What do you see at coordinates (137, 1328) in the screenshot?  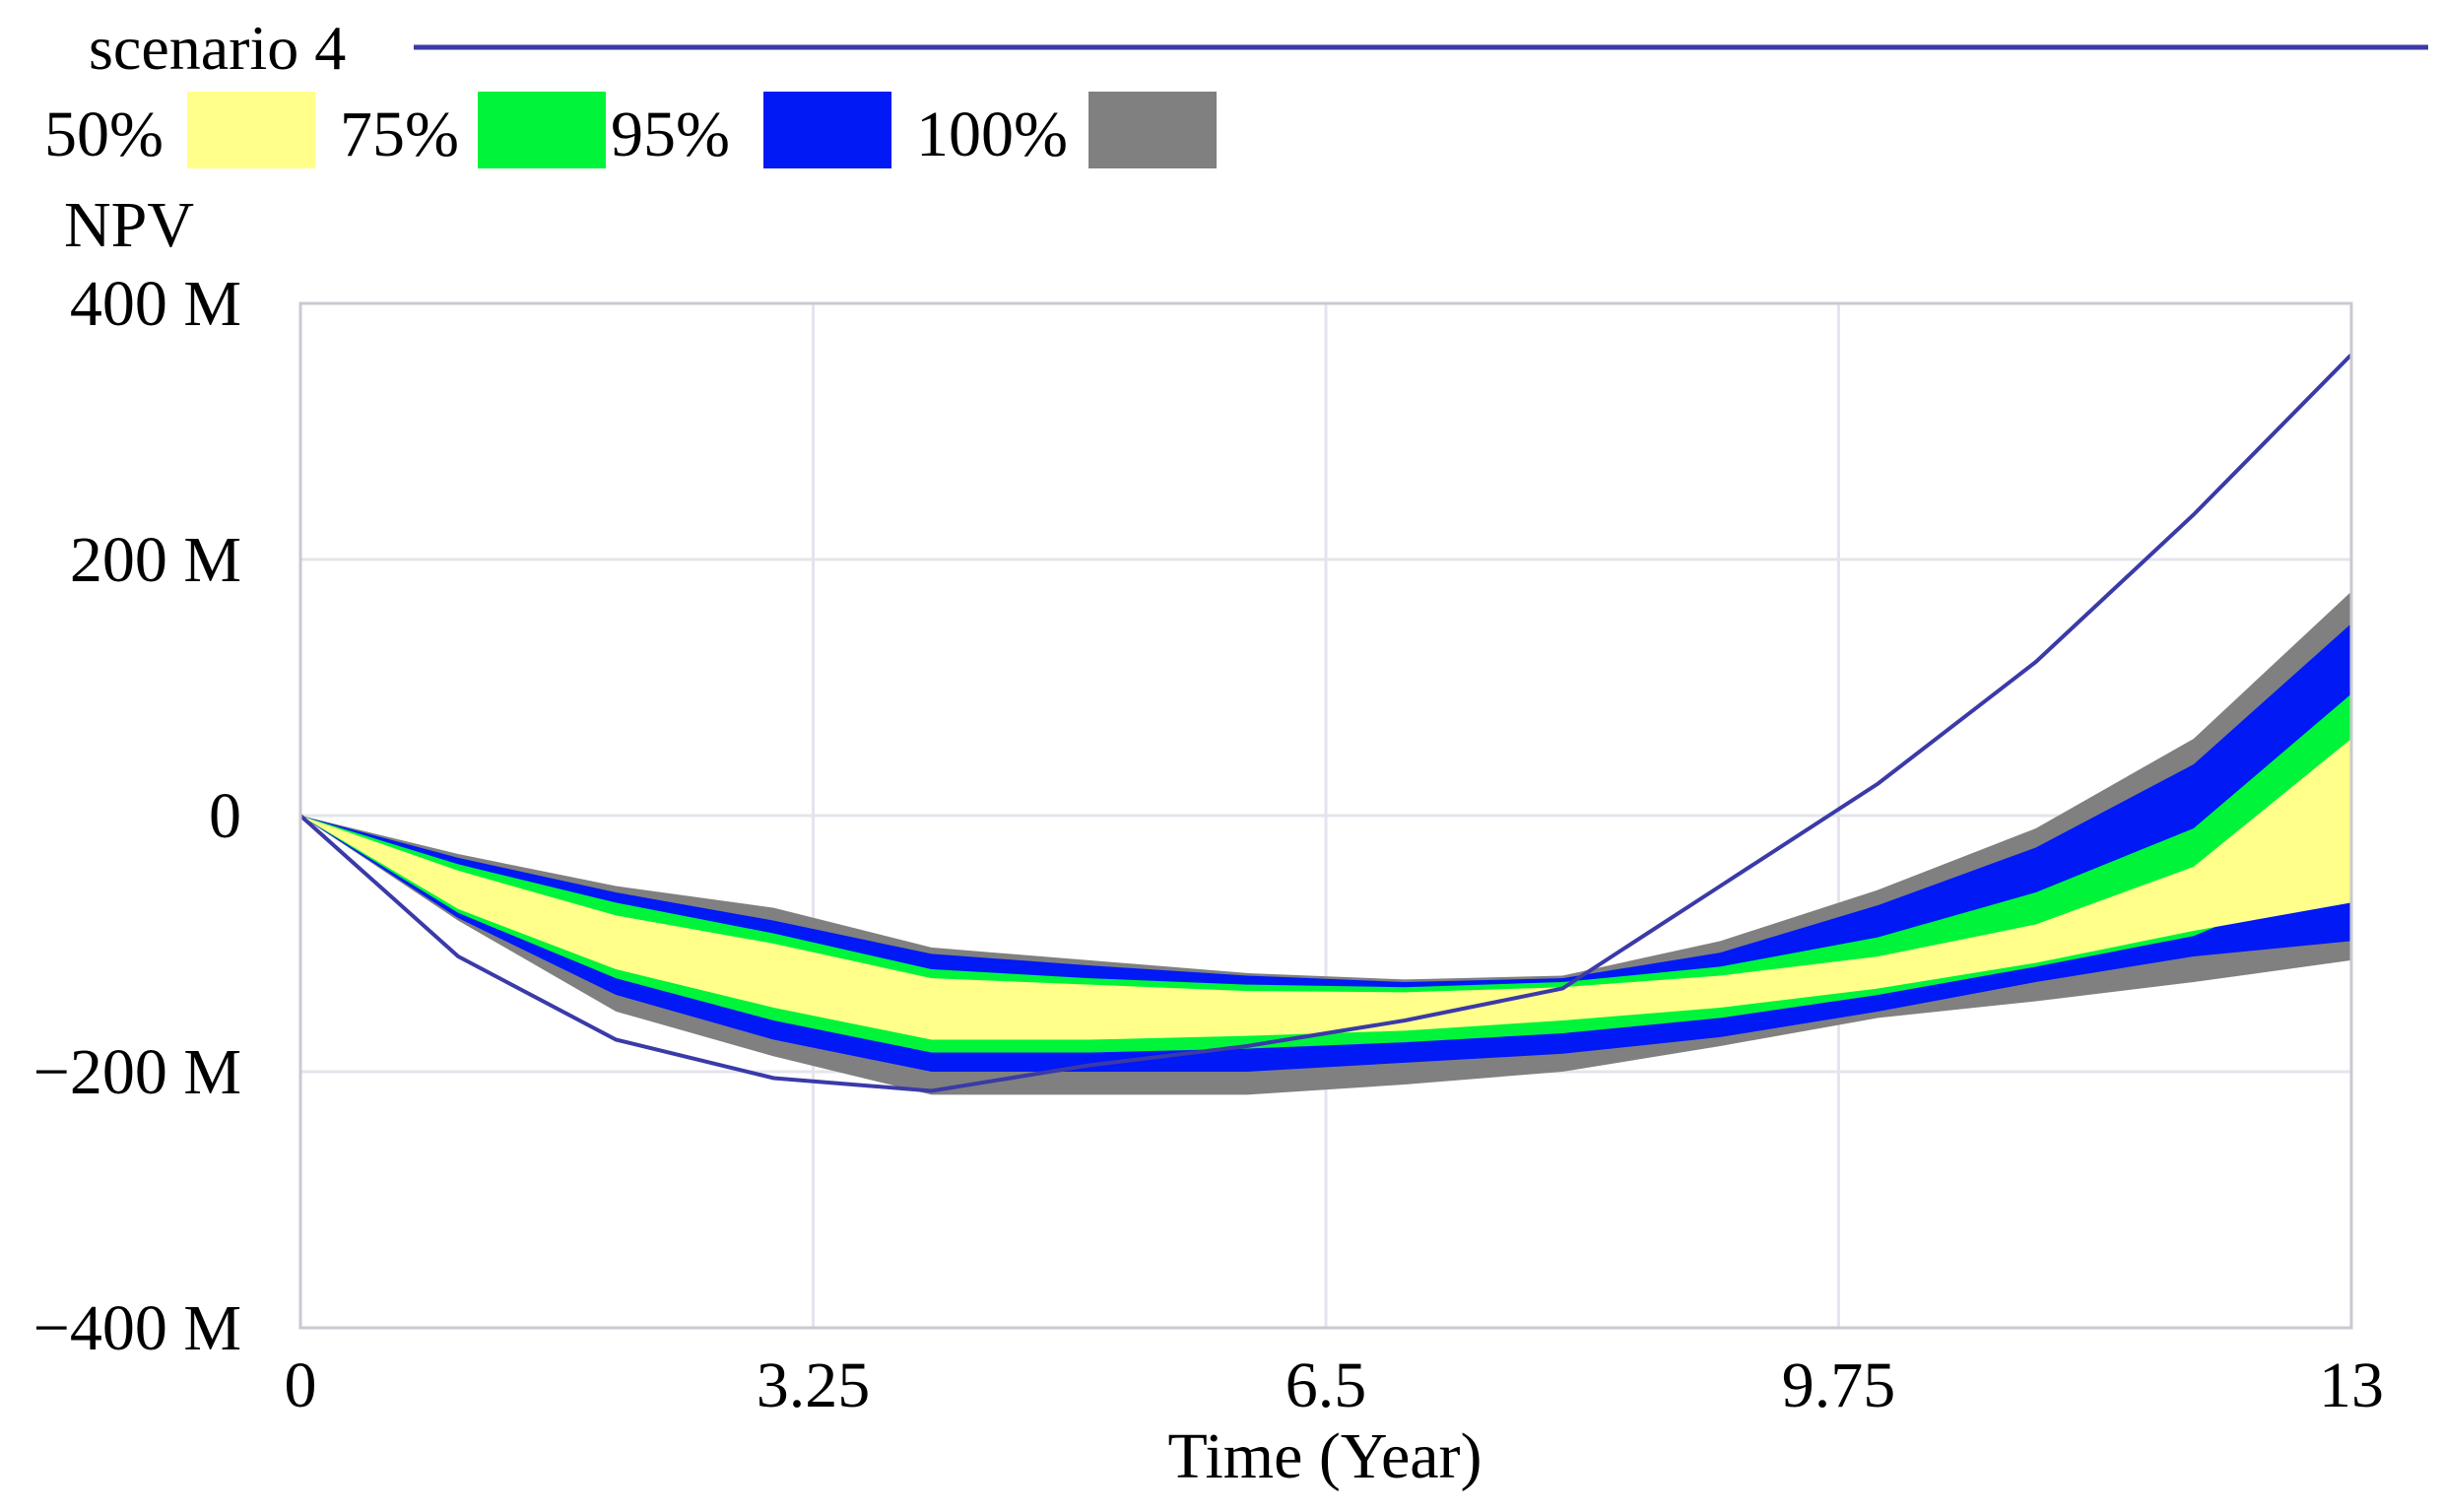 I see `y-tick-label: −400 M` at bounding box center [137, 1328].